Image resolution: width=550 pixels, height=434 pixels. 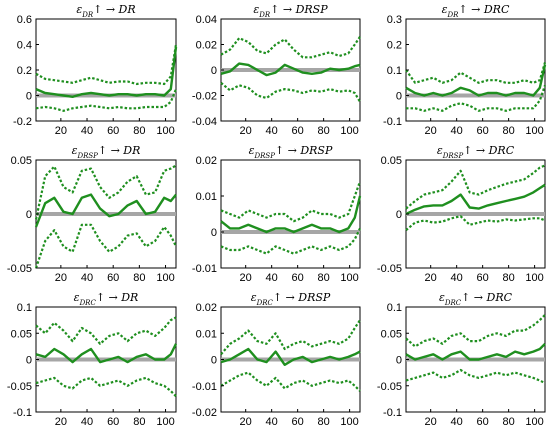 I want to click on panel-7: 20 40 60 80 100 -0.1 -0.05 0 0.05 0.1 εDRC↑ → DR, so click(x=92, y=359).